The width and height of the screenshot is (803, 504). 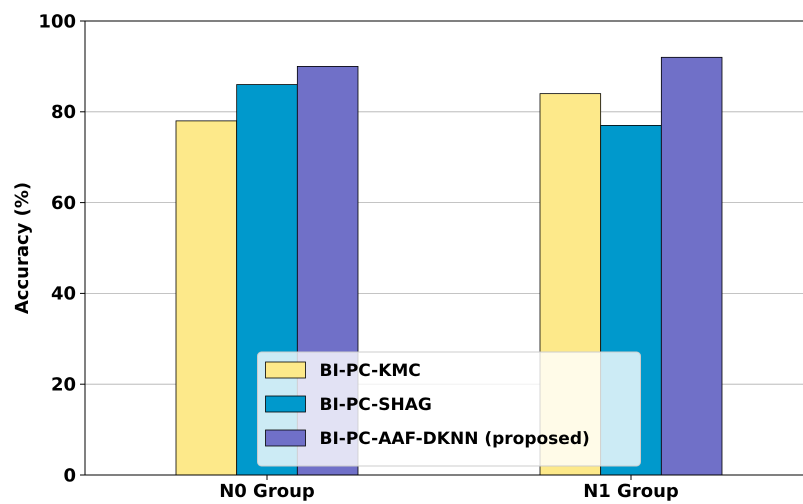 I want to click on y-tick-label: 0, so click(x=69, y=475).